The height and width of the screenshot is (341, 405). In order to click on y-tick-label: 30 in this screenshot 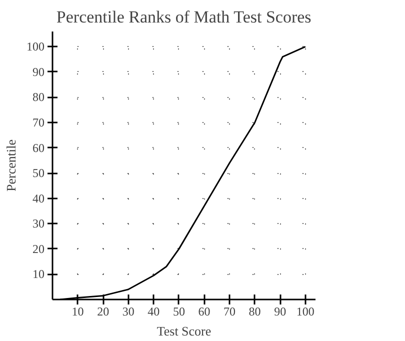, I will do `click(38, 223)`.